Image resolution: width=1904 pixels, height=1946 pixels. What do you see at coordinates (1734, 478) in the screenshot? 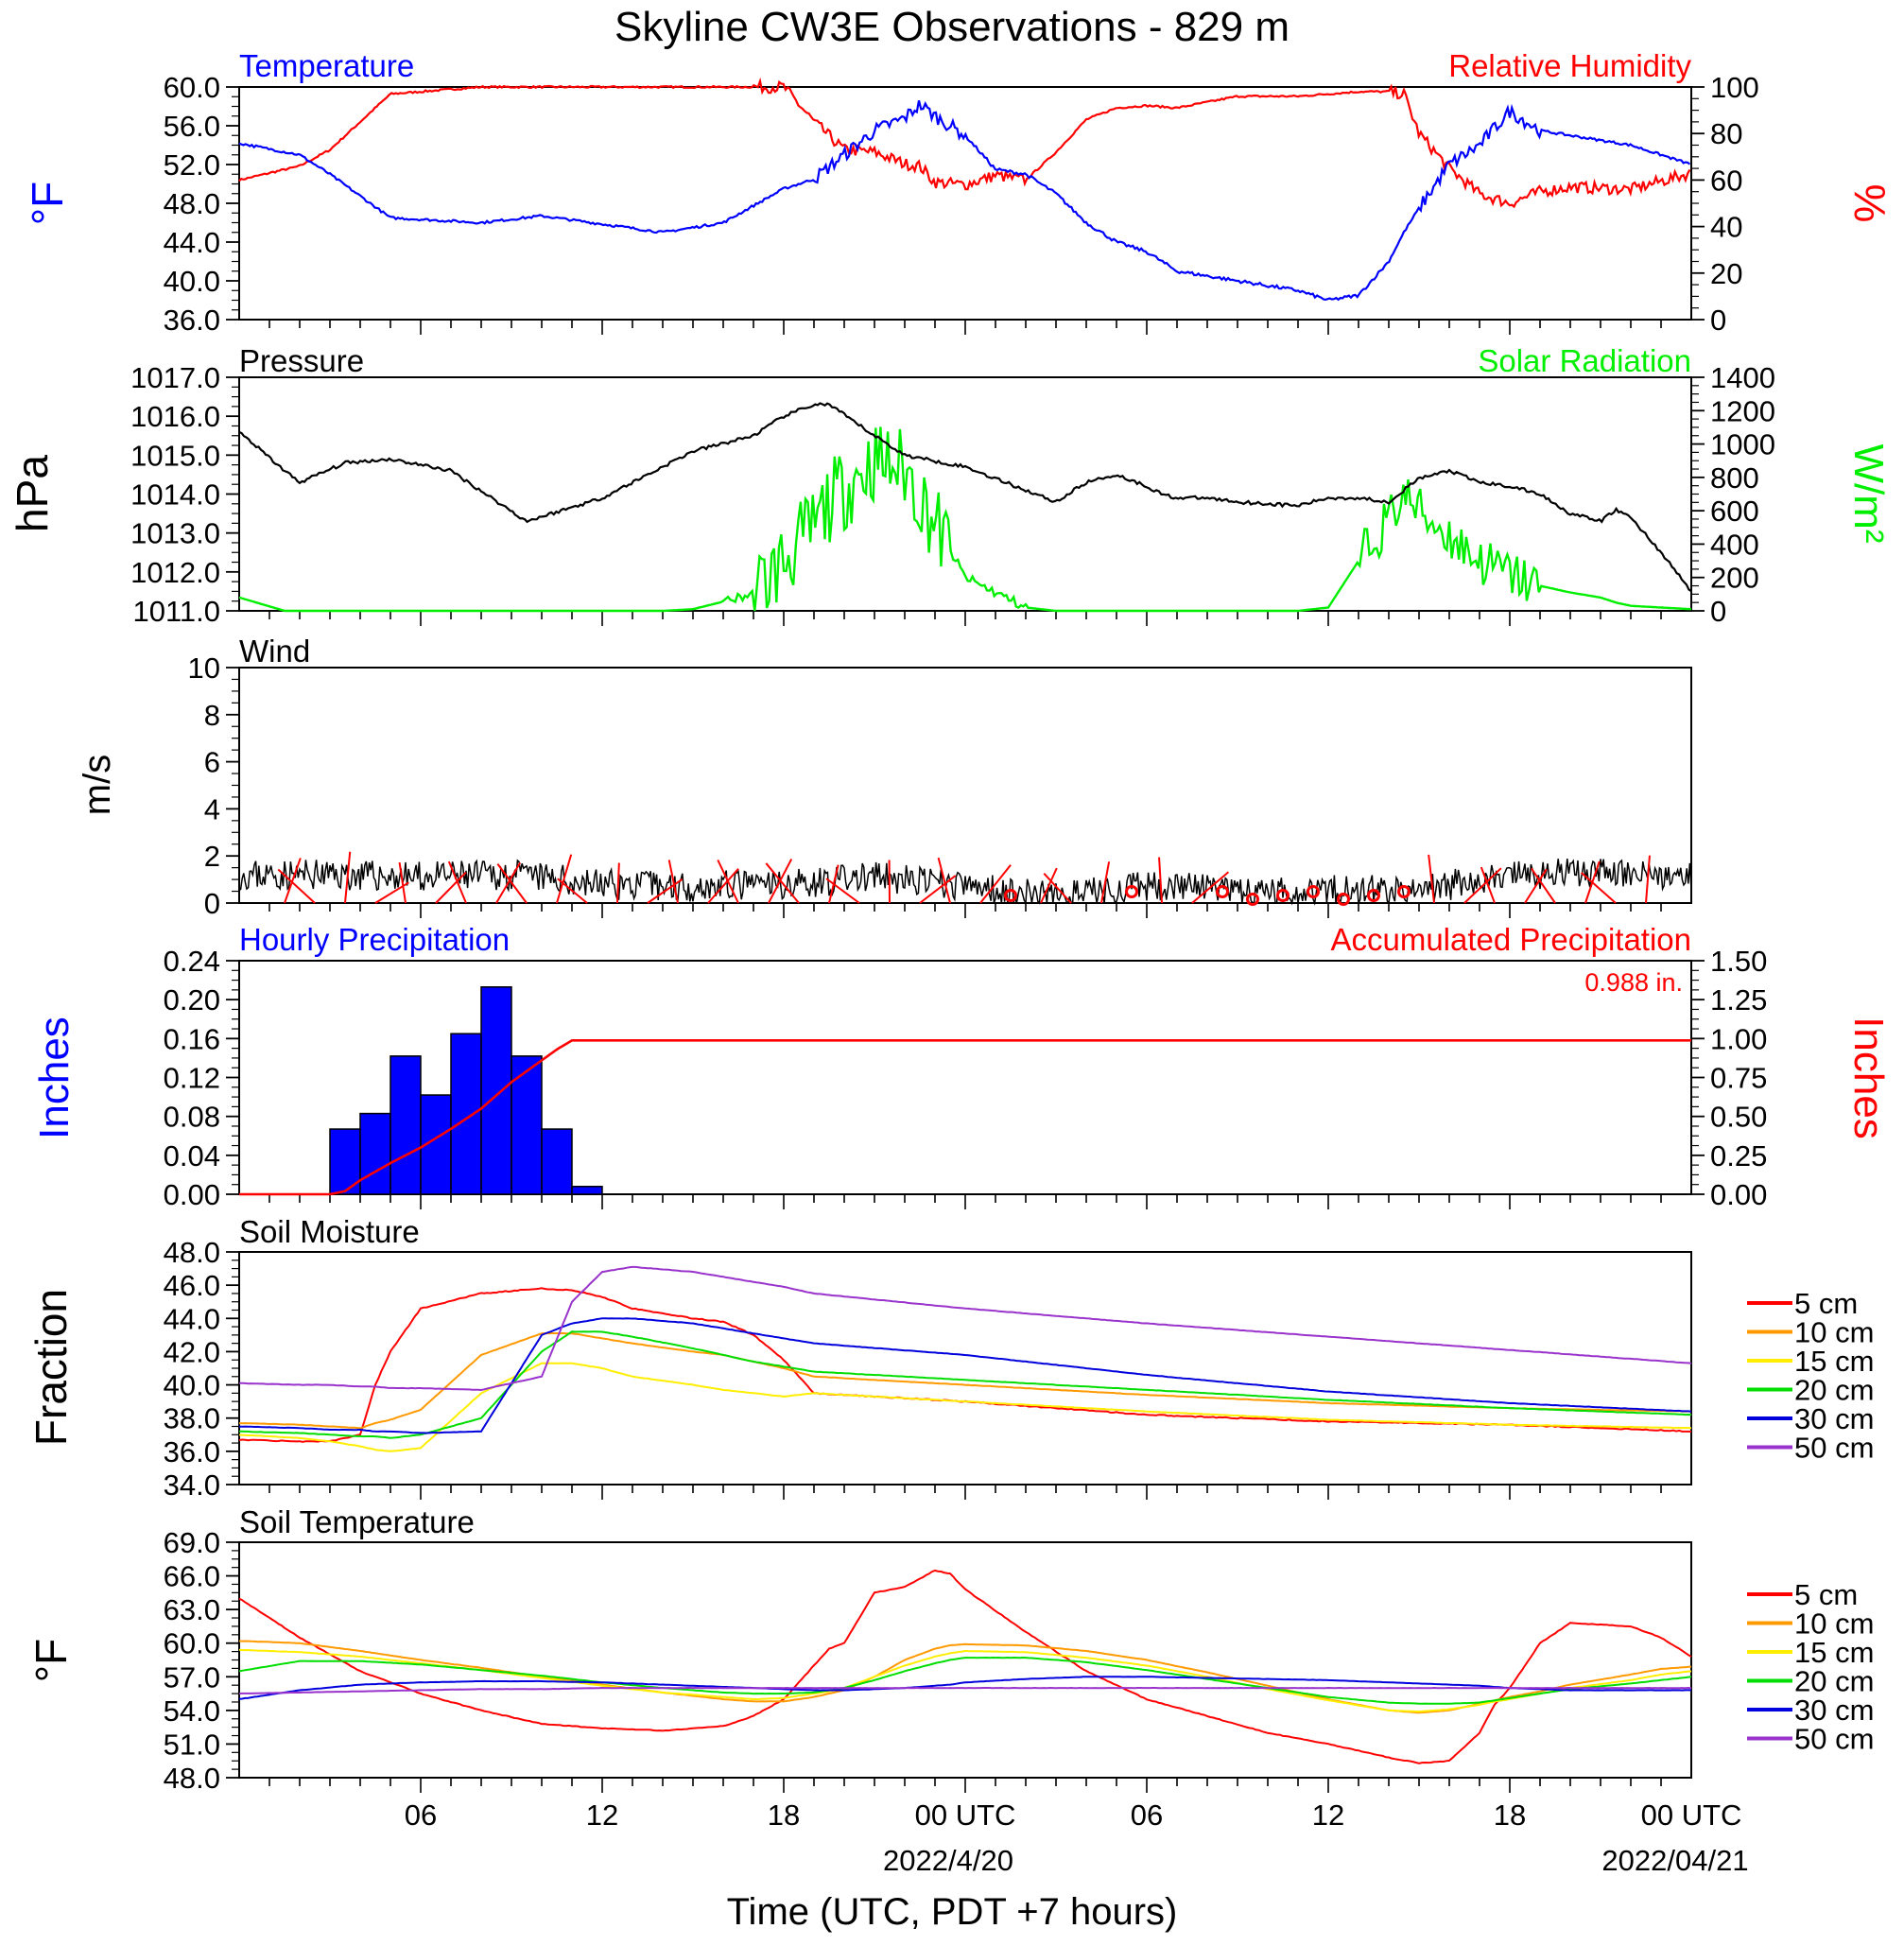
I see `y-right-tick-label: 800` at bounding box center [1734, 478].